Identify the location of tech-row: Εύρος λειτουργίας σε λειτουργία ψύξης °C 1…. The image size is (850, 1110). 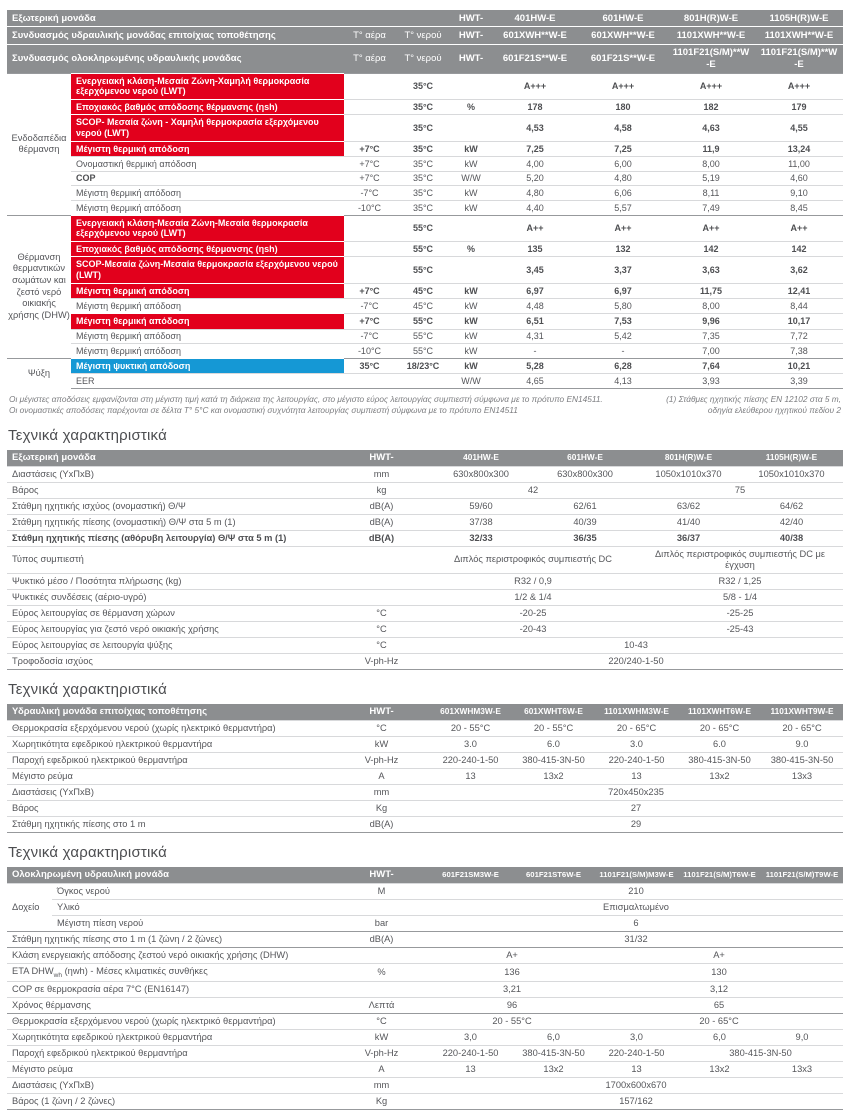
(425, 645).